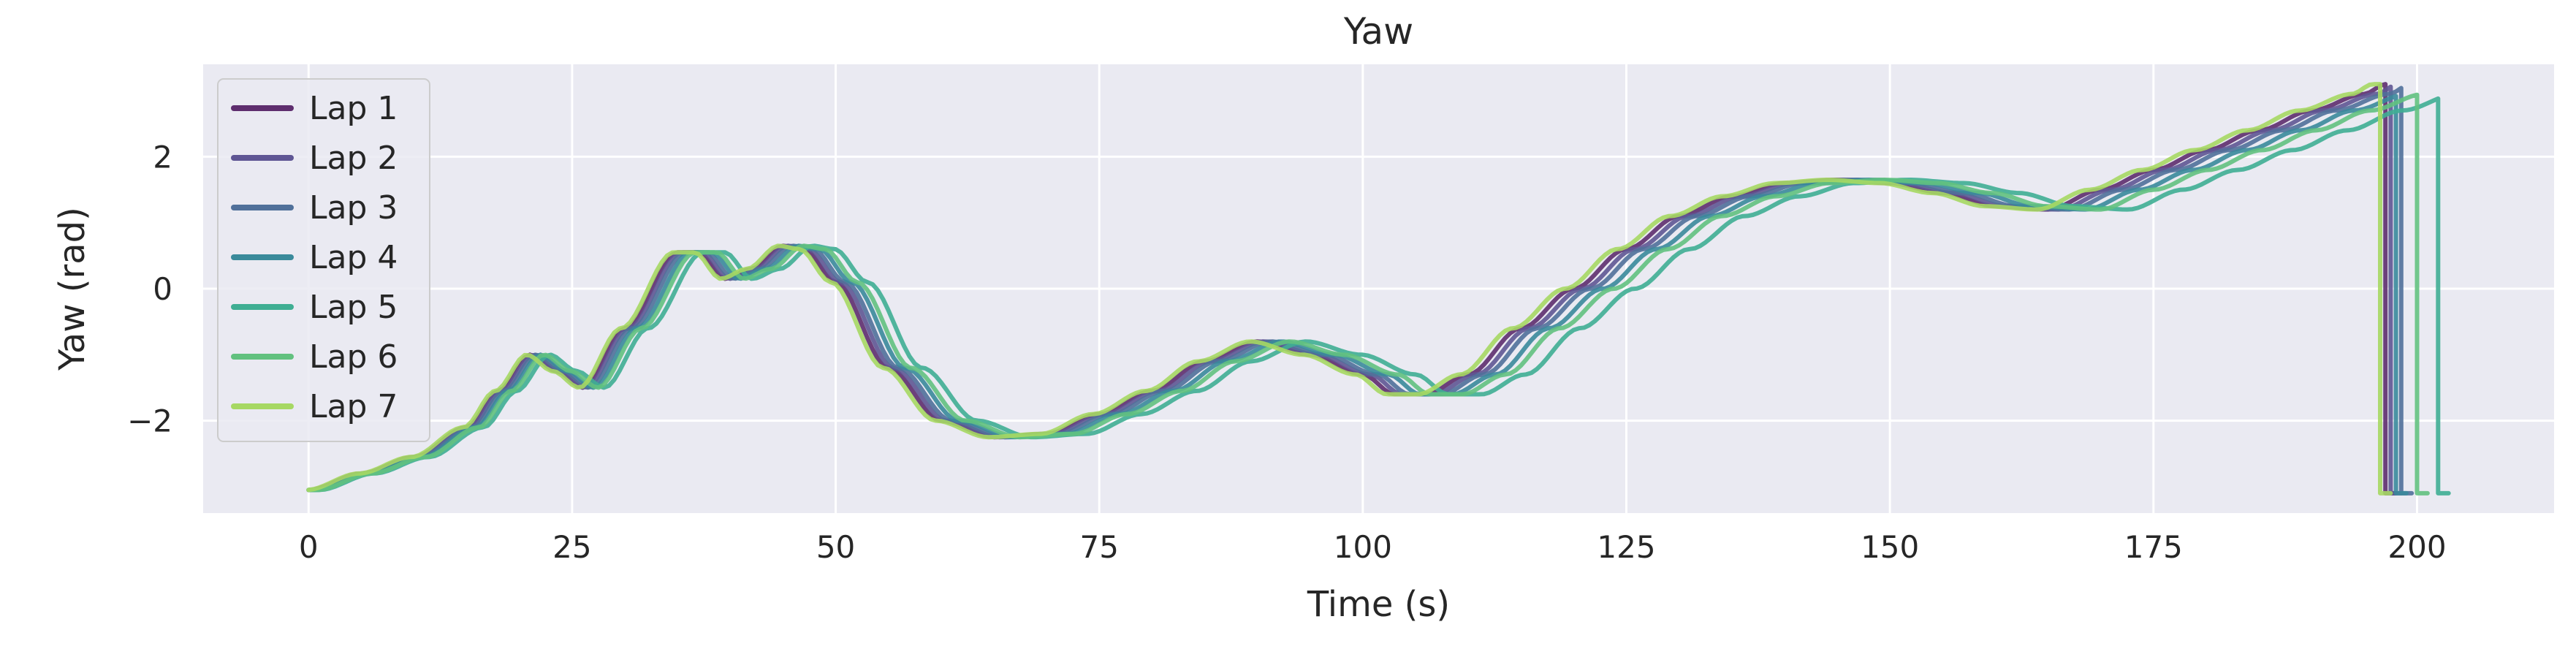 This screenshot has height=649, width=2576. Describe the element at coordinates (571, 547) in the screenshot. I see `x-tick-label: 25` at that location.